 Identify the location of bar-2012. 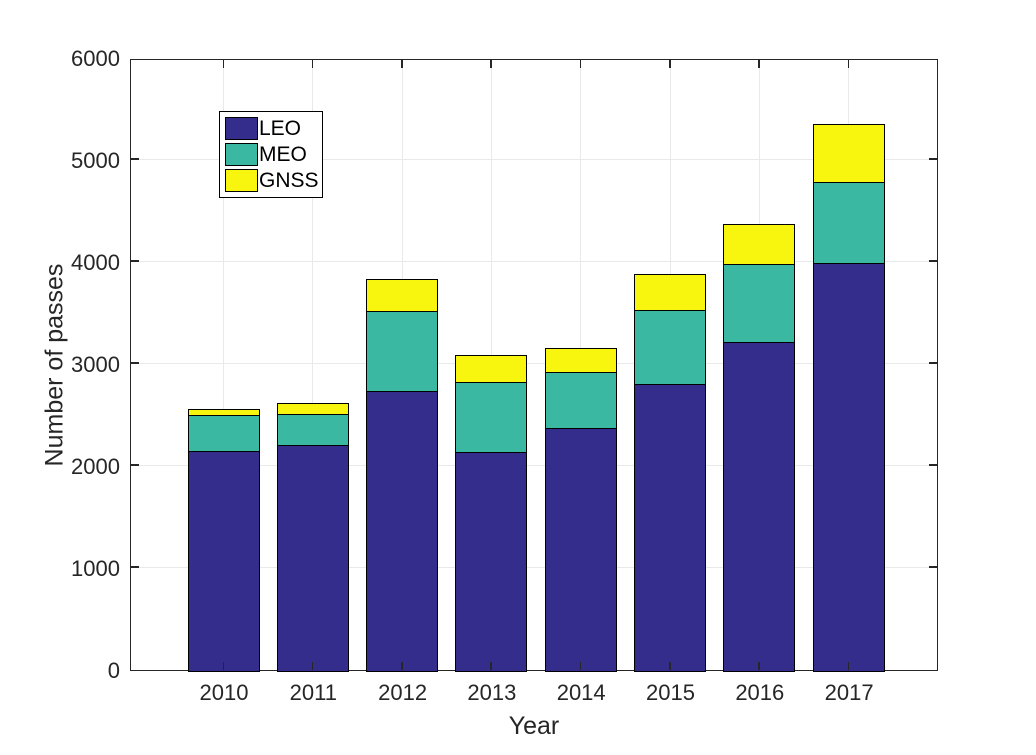
(402, 475).